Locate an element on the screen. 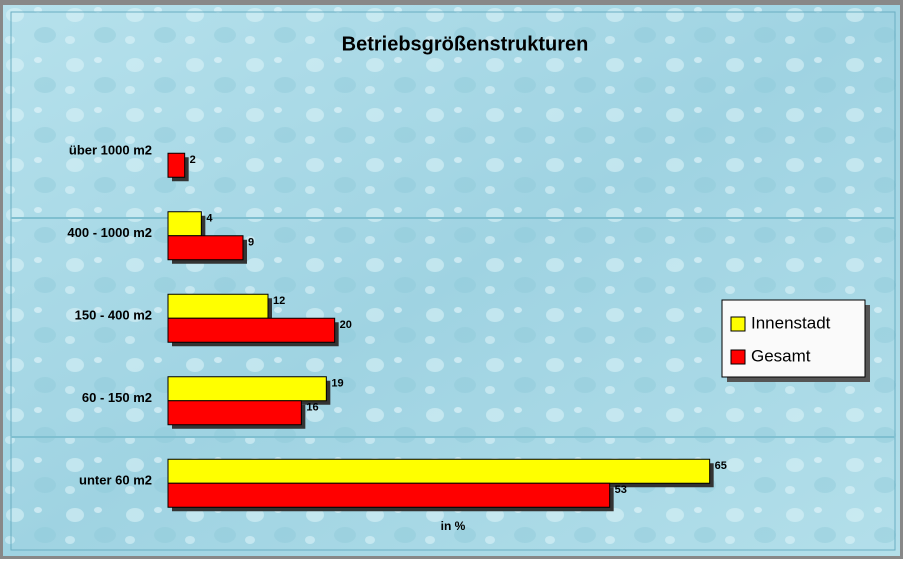  x-axis-label: in % is located at coordinates (453, 526).